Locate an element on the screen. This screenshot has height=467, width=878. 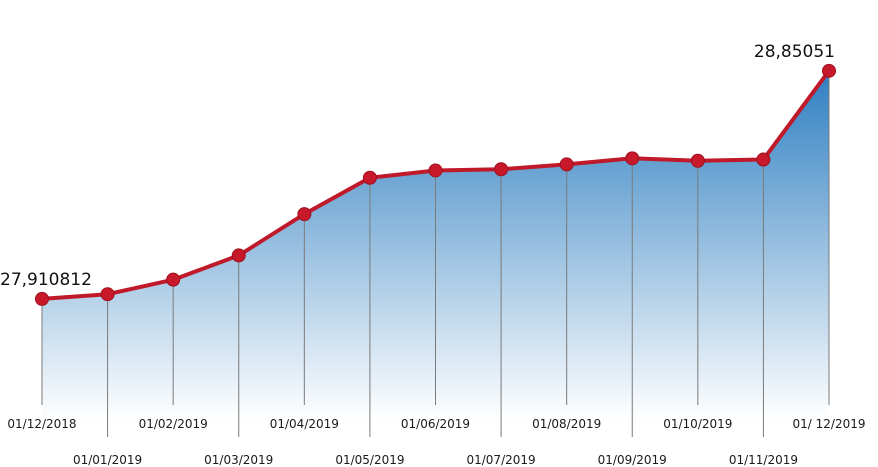
x-tick-label: 01/10/2019 is located at coordinates (697, 424).